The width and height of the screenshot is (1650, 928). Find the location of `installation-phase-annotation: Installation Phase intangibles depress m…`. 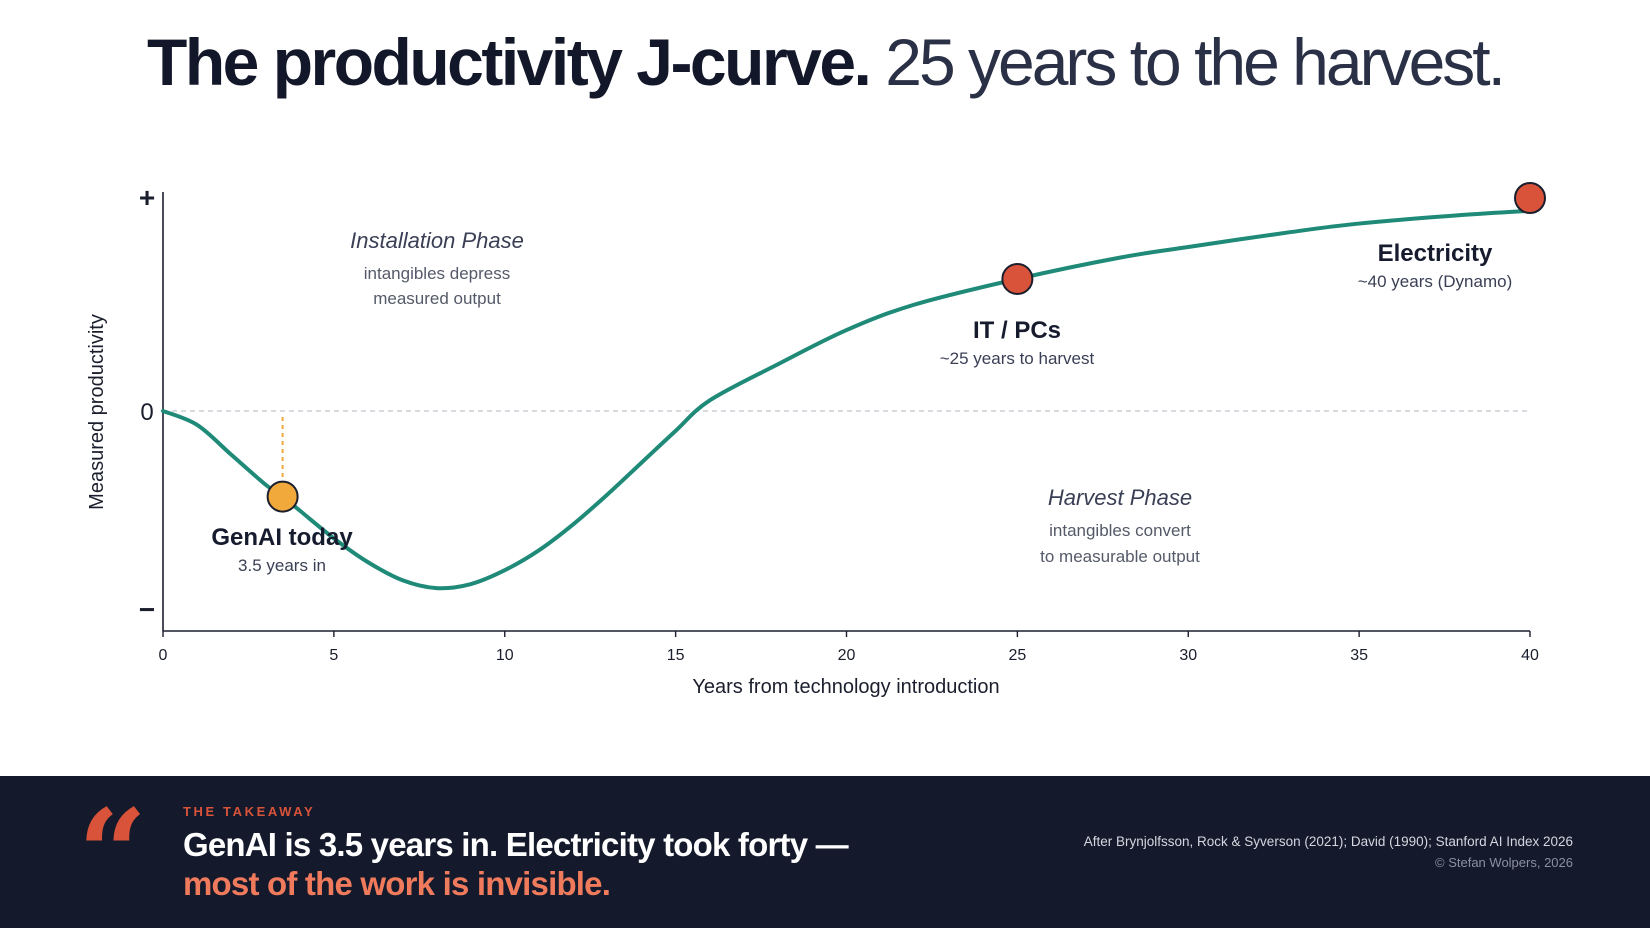

installation-phase-annotation: Installation Phase intangibles depress m… is located at coordinates (437, 268).